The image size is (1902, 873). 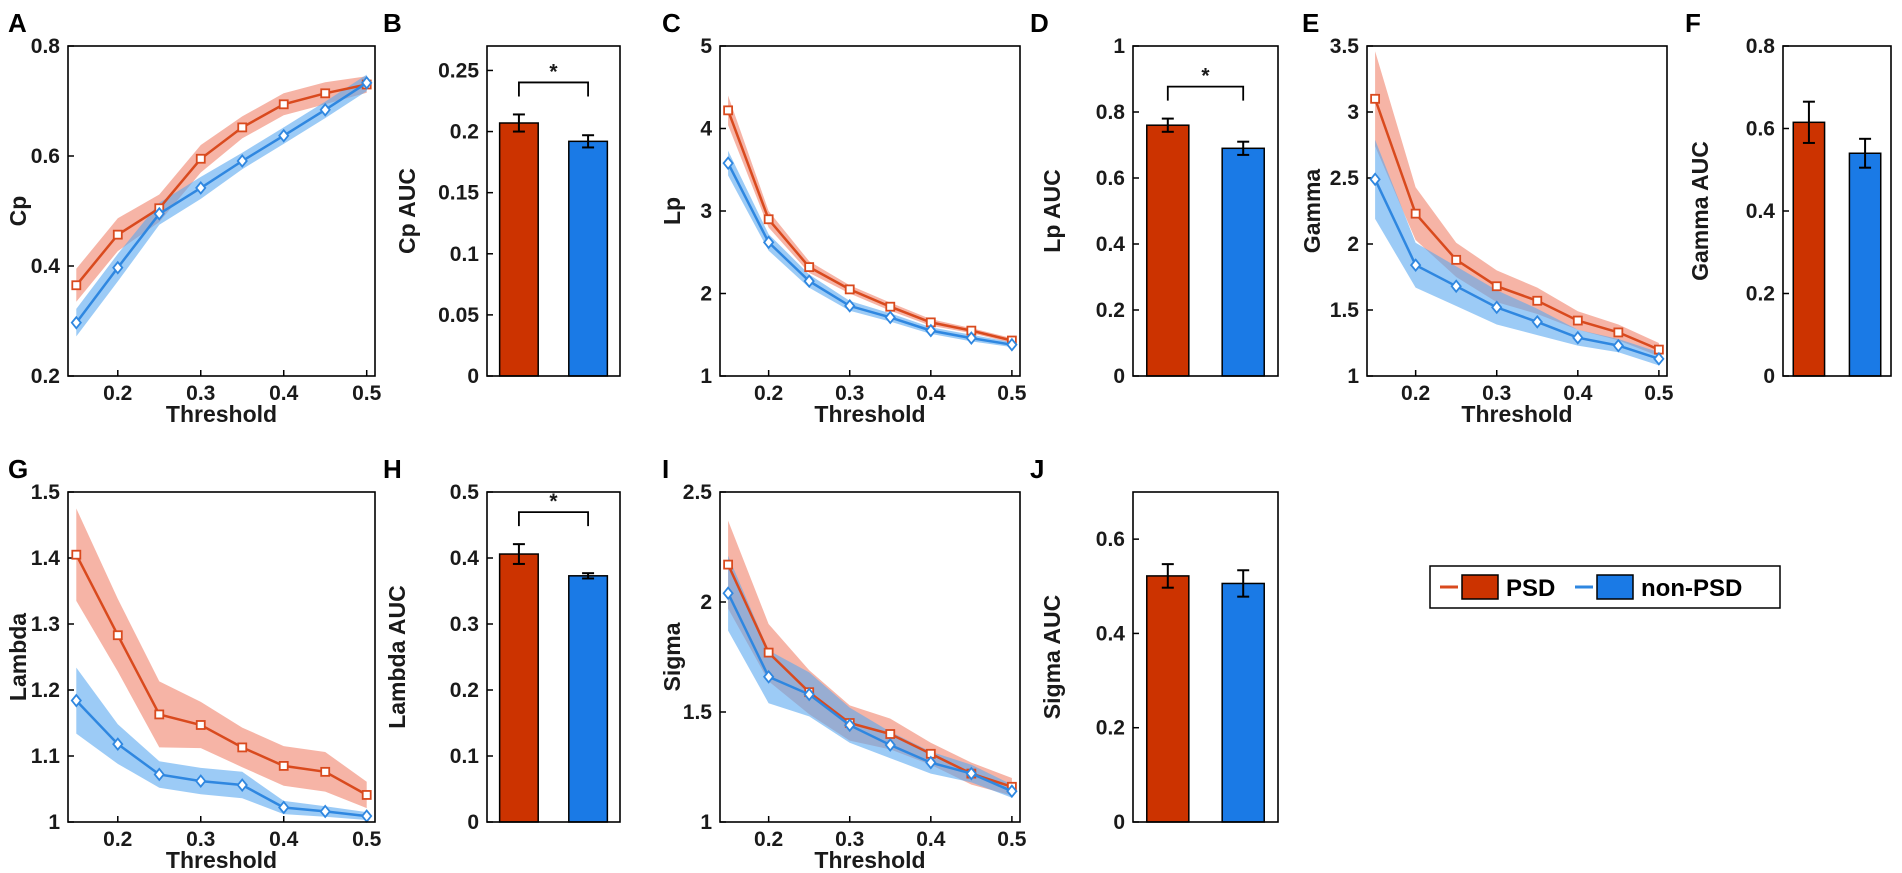 I want to click on series-line-non-psd-e, so click(x=1516, y=269).